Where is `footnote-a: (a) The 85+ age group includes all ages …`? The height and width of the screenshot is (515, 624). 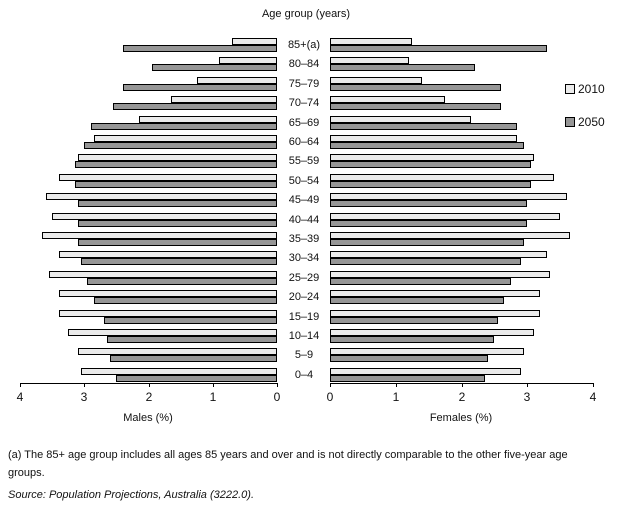
footnote-a: (a) The 85+ age group includes all ages … is located at coordinates (288, 464).